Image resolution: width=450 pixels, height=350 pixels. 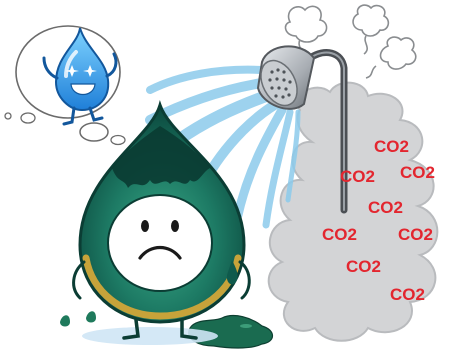 What do you see at coordinates (378, 220) in the screenshot?
I see `co2-labels: CO2 CO2 CO2 CO2 CO2 CO2 CO2 CO2` at bounding box center [378, 220].